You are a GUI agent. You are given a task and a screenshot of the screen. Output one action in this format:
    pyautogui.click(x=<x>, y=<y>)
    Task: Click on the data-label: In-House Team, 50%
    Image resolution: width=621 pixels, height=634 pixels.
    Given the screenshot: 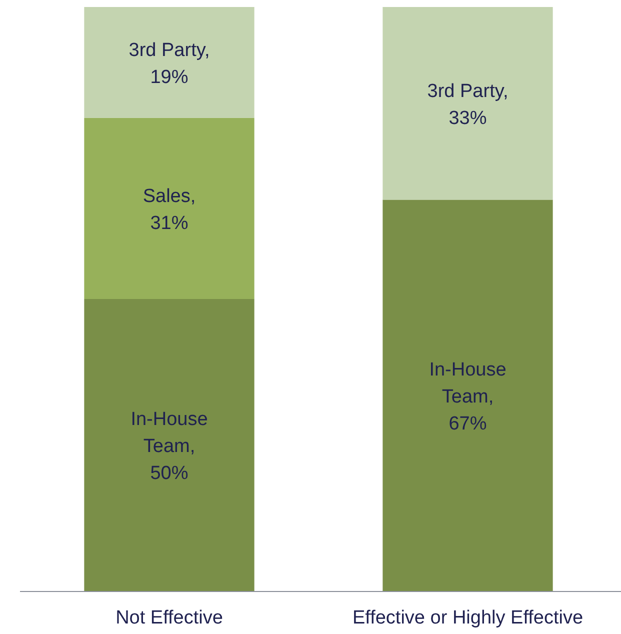 What is the action you would take?
    pyautogui.click(x=169, y=446)
    